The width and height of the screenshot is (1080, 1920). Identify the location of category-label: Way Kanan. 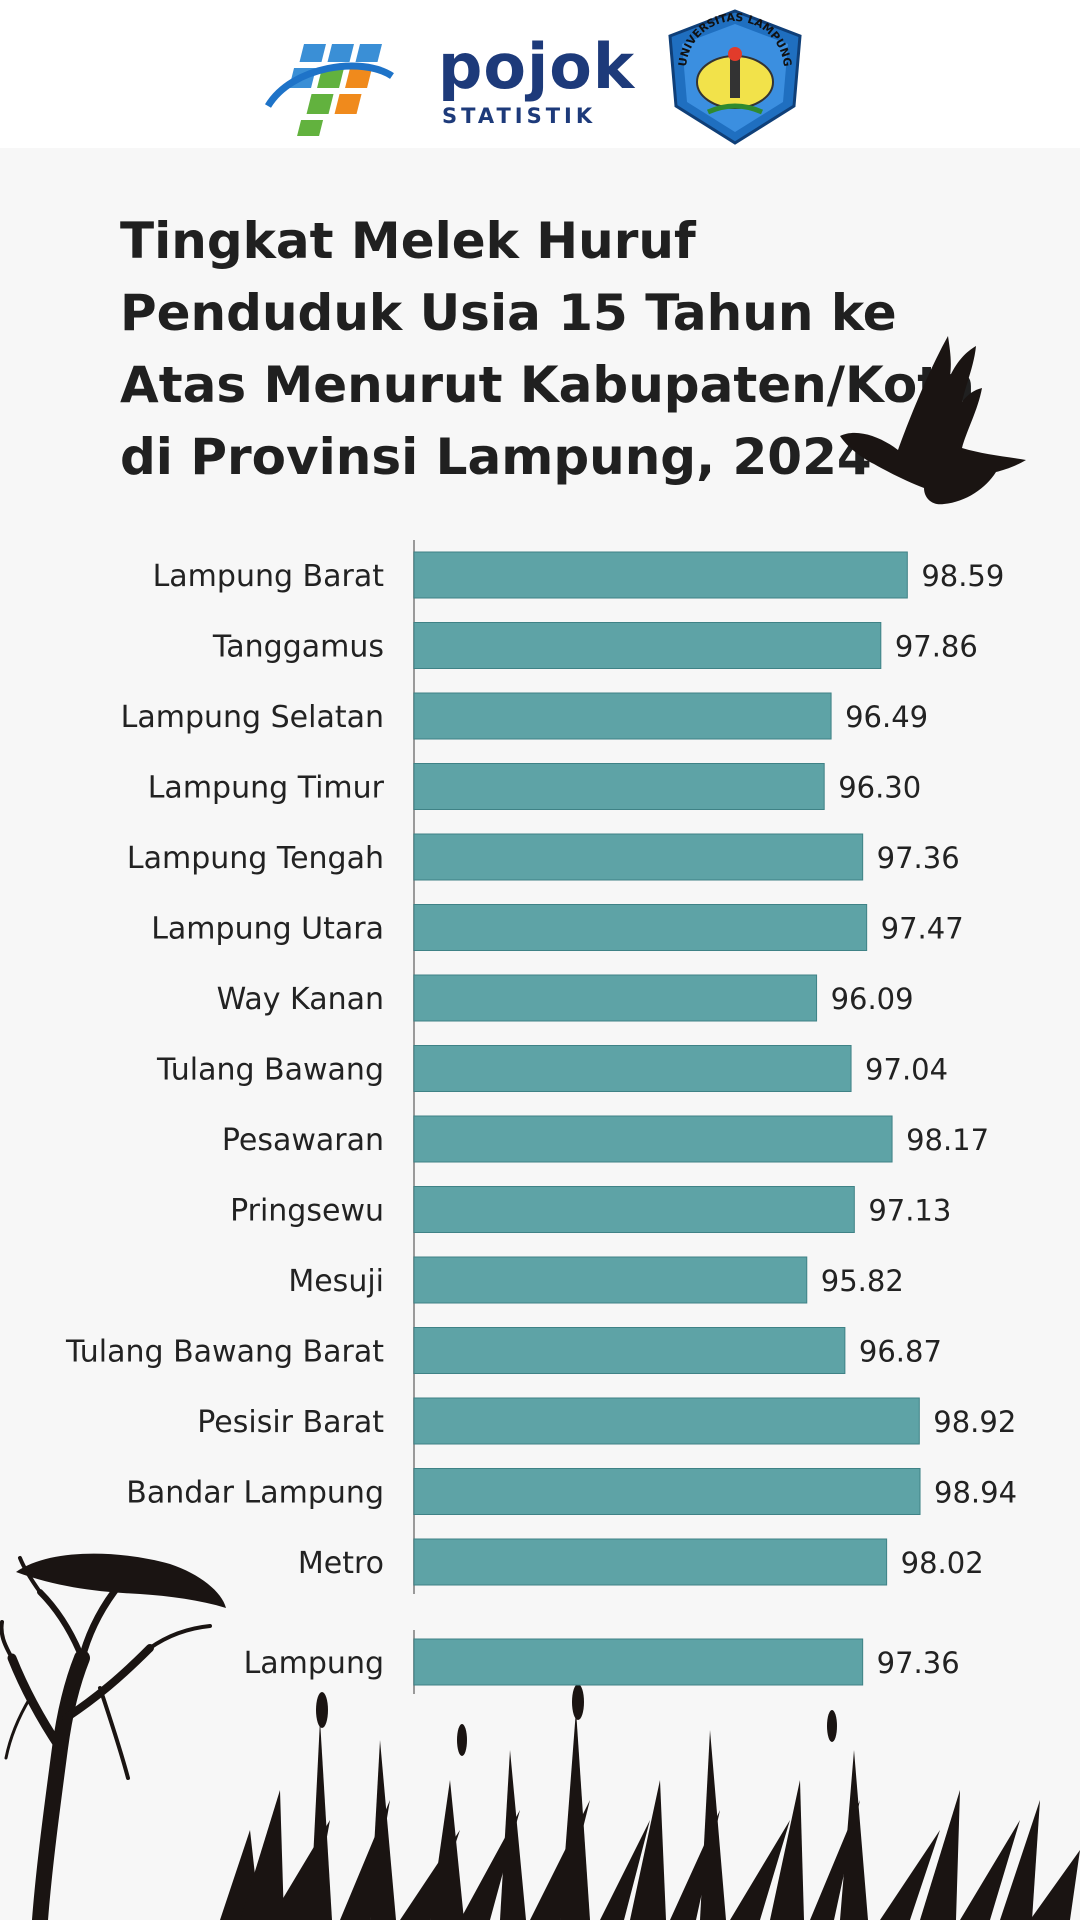
(300, 999).